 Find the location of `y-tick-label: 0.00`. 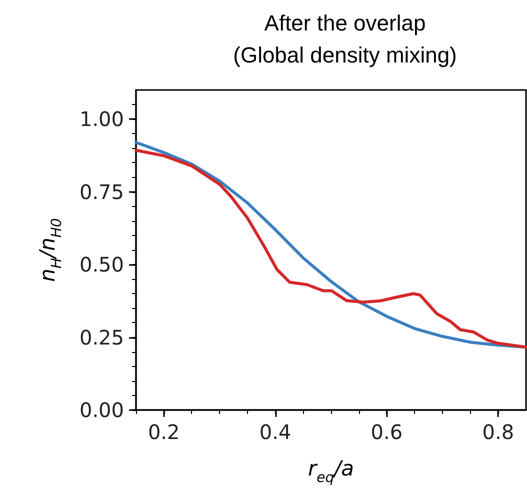

y-tick-label: 0.00 is located at coordinates (101, 410).